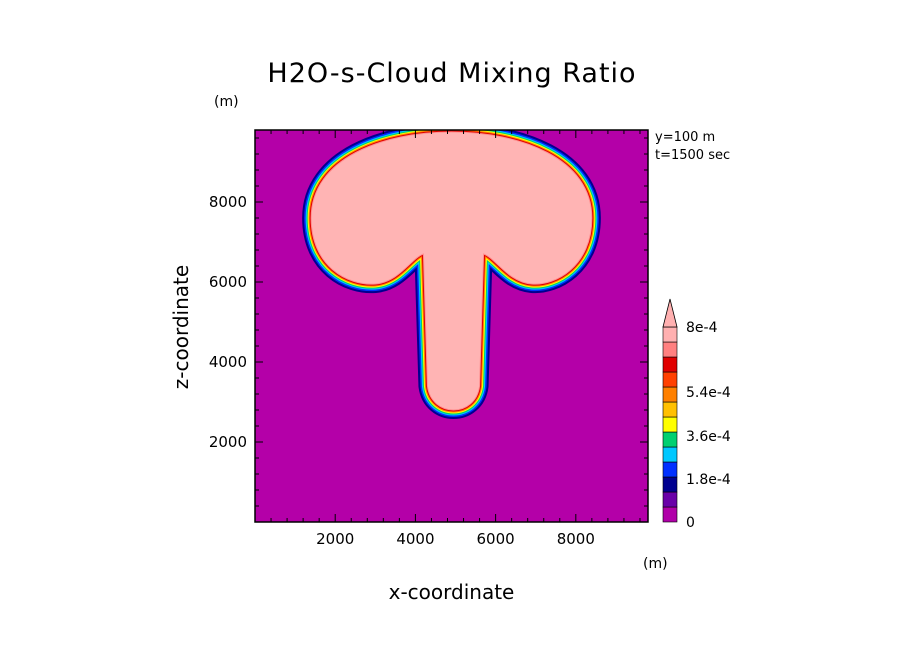 The height and width of the screenshot is (654, 904). Describe the element at coordinates (228, 362) in the screenshot. I see `y-tick-label: 4000` at that location.